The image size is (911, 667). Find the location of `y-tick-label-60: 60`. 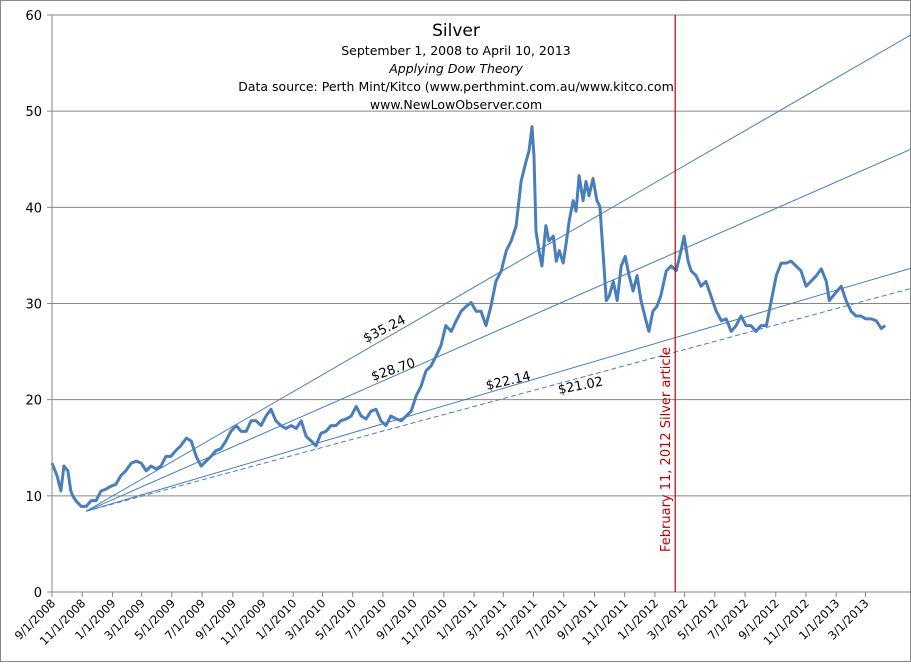

y-tick-label-60: 60 is located at coordinates (33, 16).